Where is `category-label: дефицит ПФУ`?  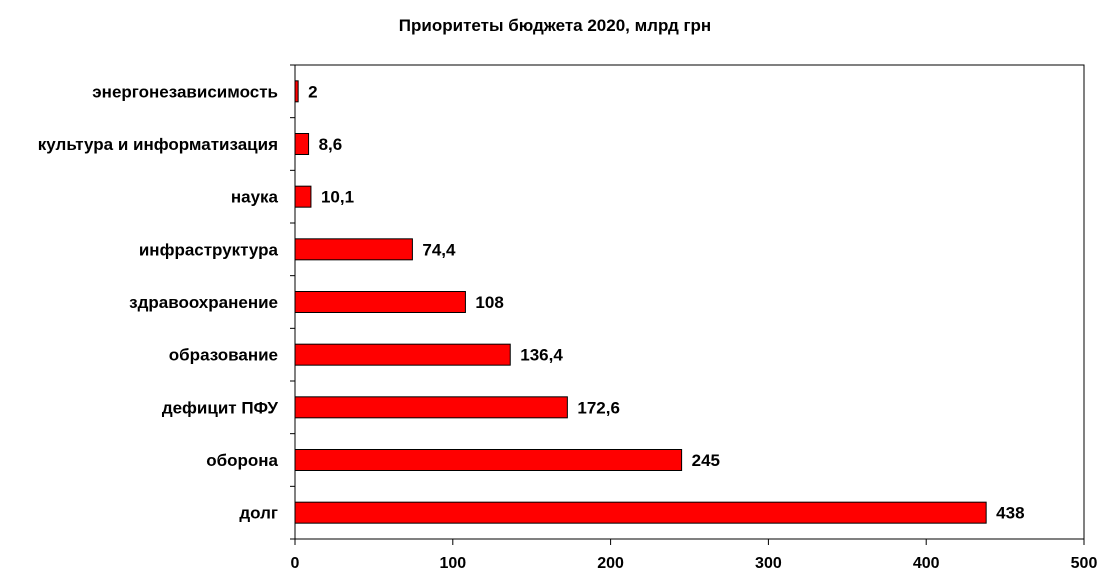
category-label: дефицит ПФУ is located at coordinates (220, 407).